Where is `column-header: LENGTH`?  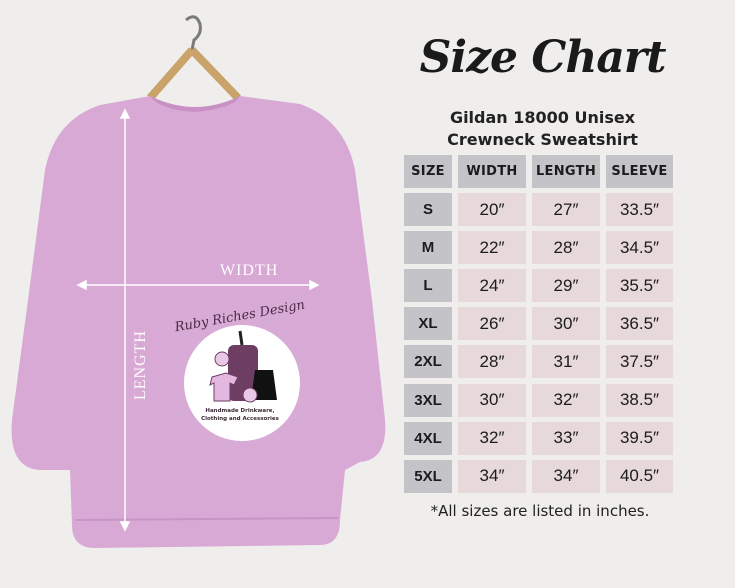 column-header: LENGTH is located at coordinates (566, 171).